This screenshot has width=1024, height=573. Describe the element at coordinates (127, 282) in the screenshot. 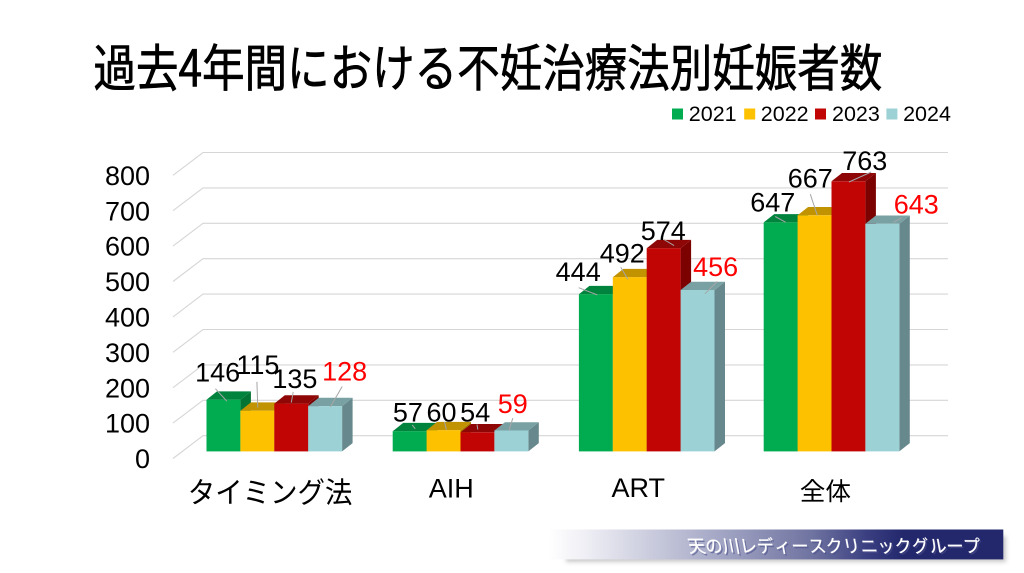

I see `svg-text: 500` at that location.